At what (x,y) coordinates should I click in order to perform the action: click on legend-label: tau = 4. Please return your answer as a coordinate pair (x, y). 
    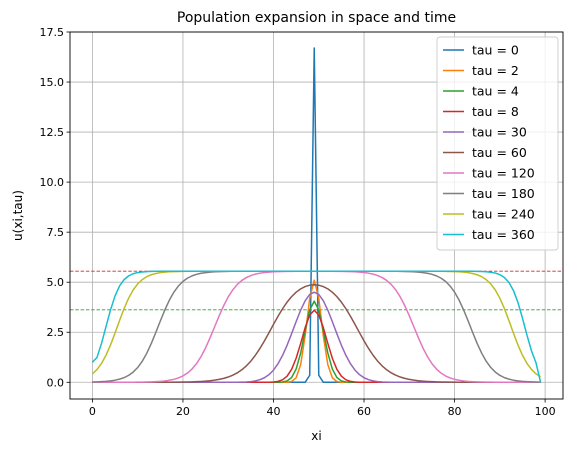
    Looking at the image, I should click on (495, 91).